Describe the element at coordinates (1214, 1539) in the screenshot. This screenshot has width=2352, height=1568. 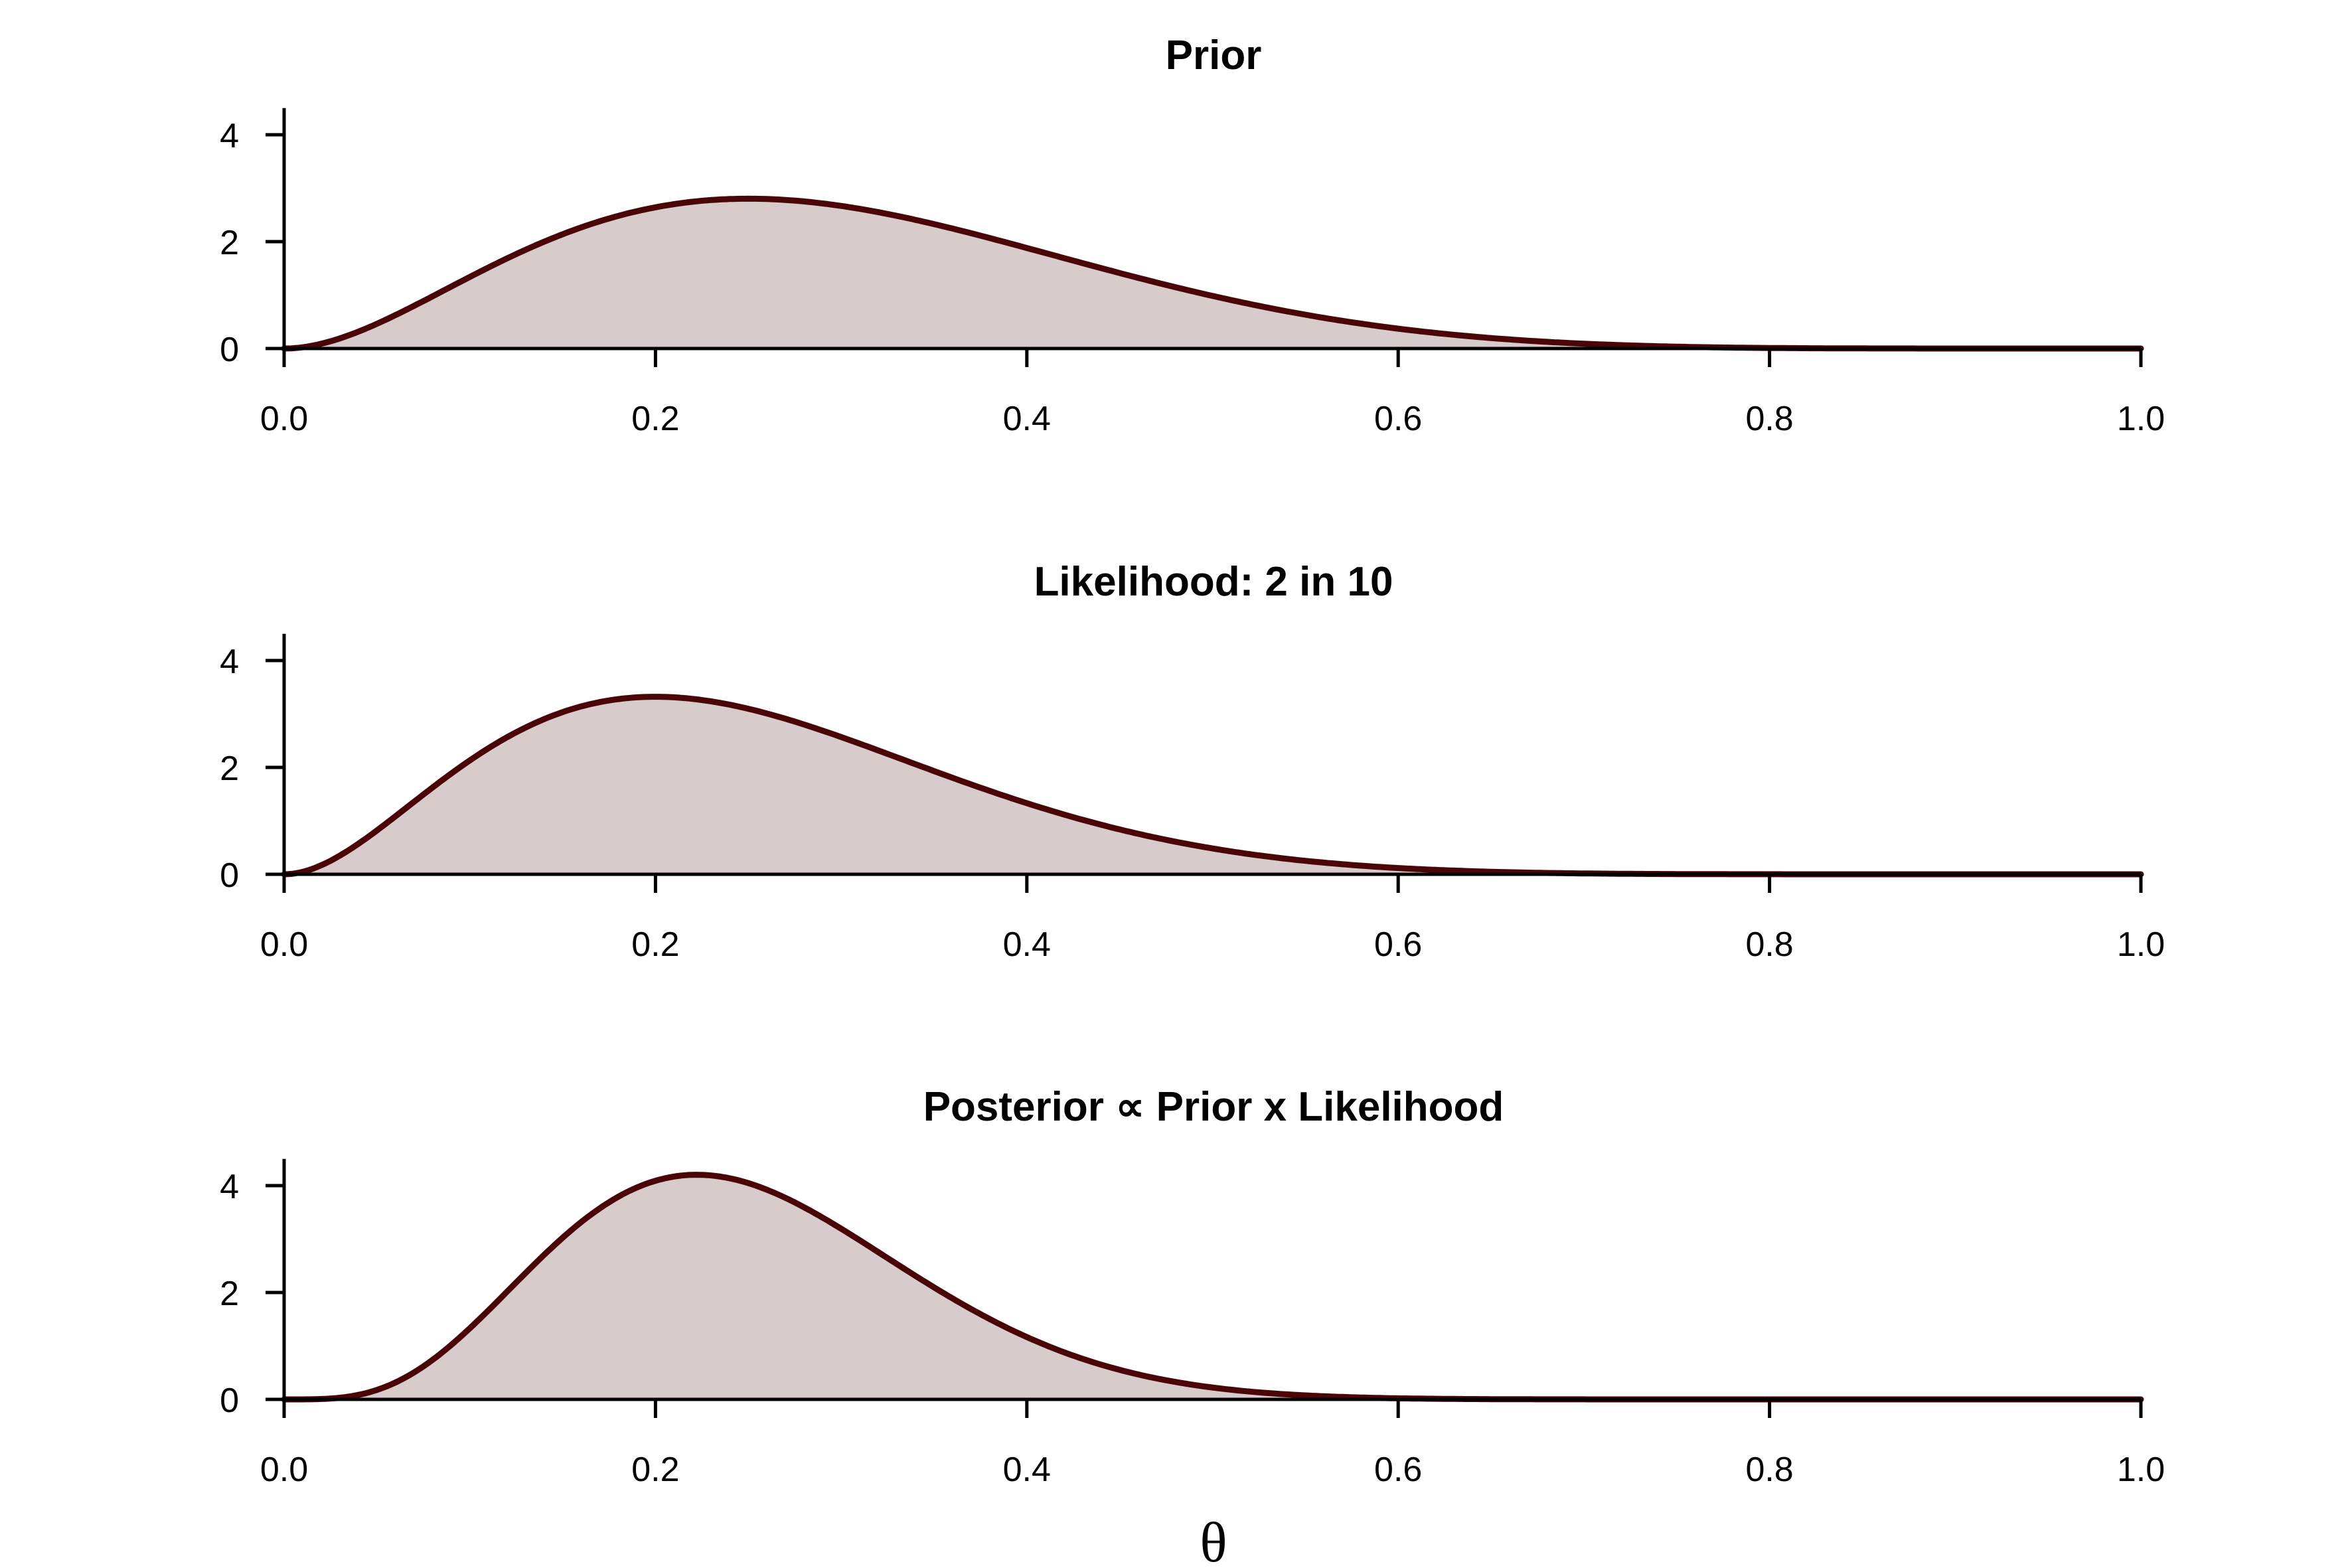
I see `x-axis-title: θ` at that location.